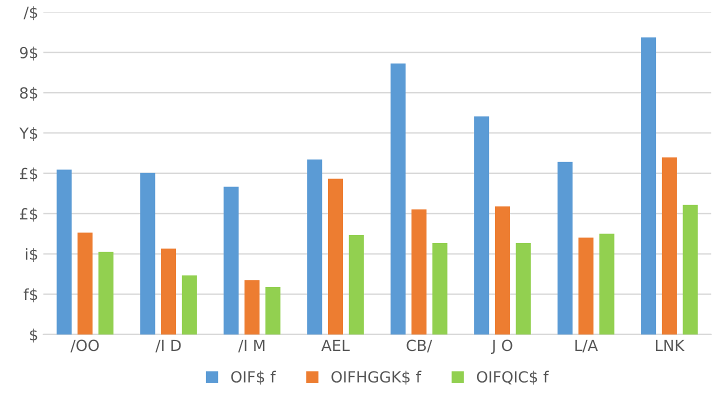 The height and width of the screenshot is (403, 722). What do you see at coordinates (335, 345) in the screenshot?
I see `x-tick-label: AEL` at bounding box center [335, 345].